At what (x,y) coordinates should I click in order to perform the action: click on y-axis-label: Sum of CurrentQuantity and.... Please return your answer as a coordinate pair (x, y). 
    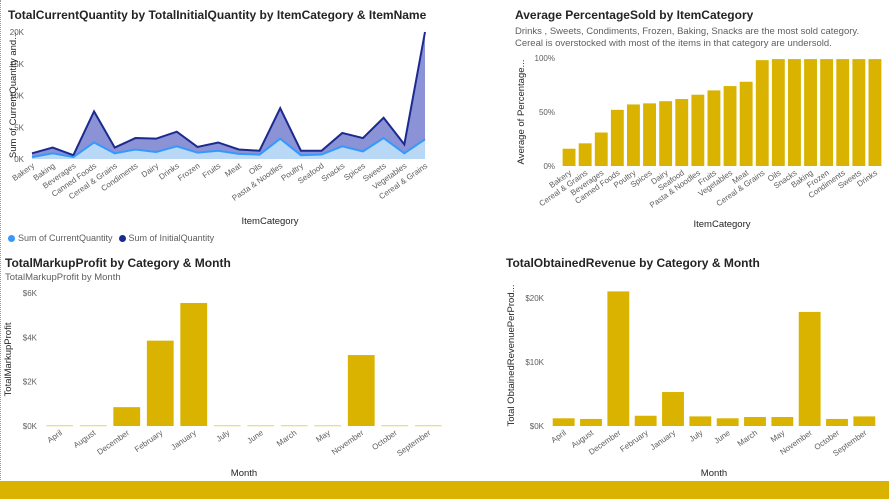
    Looking at the image, I should click on (13, 95).